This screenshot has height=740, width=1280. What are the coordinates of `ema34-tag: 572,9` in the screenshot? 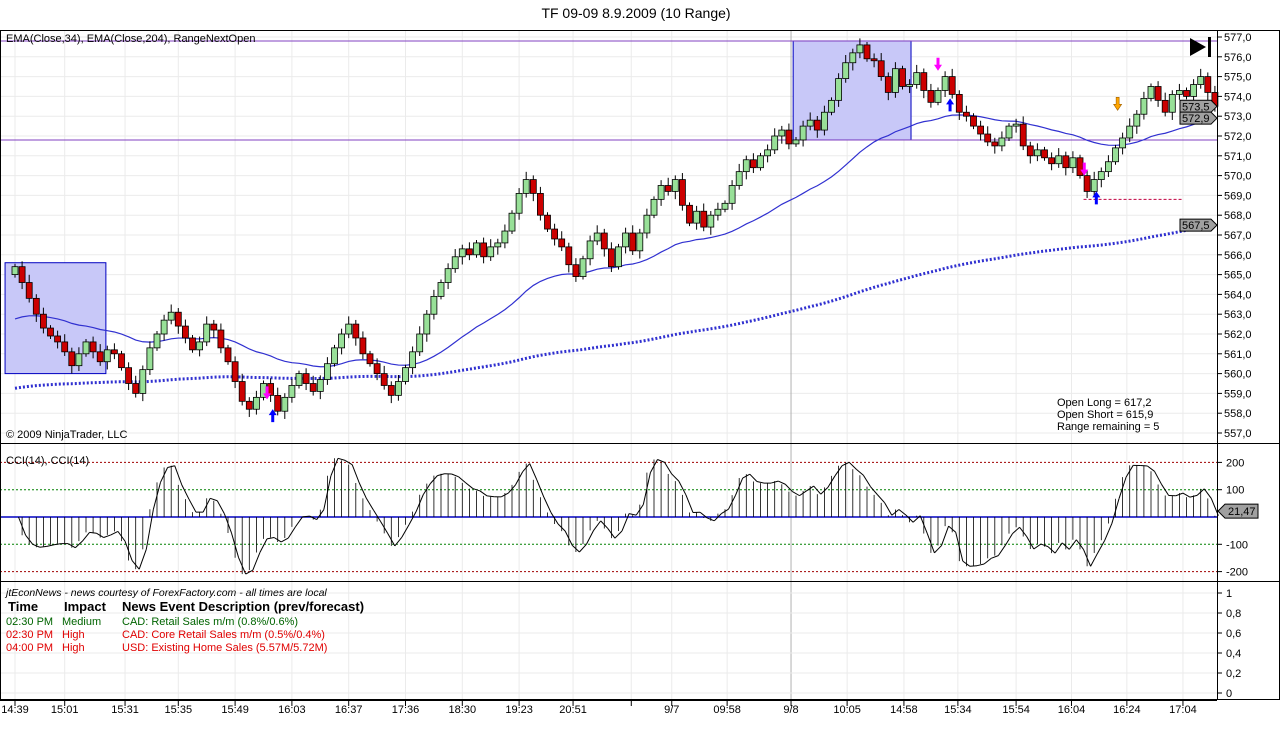 It's located at (1196, 119).